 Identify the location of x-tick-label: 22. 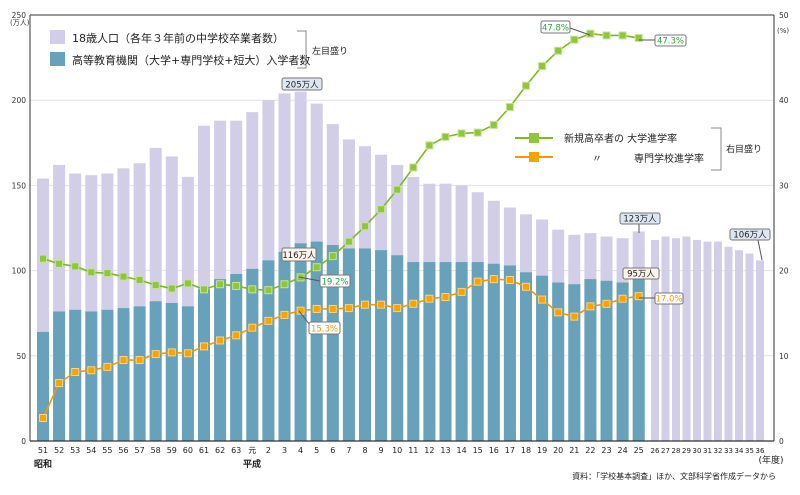
(590, 450).